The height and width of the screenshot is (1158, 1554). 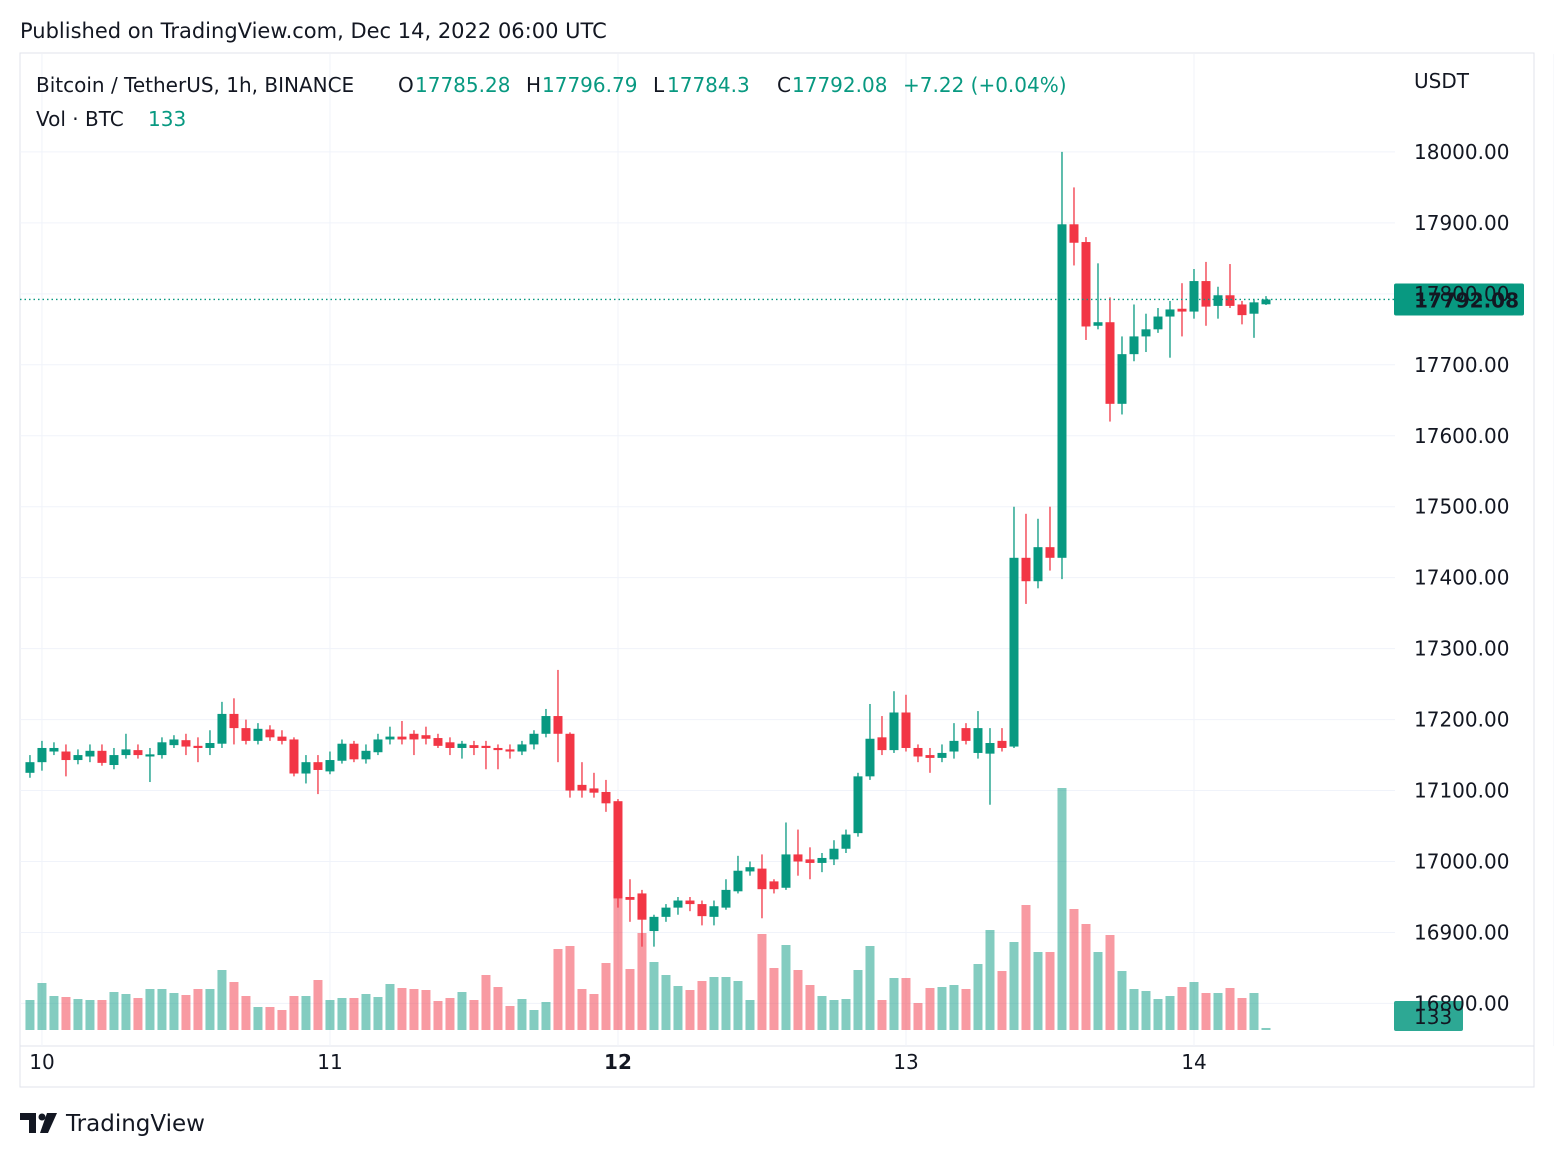 I want to click on change-value: +7.22 (+0.04%), so click(x=985, y=85).